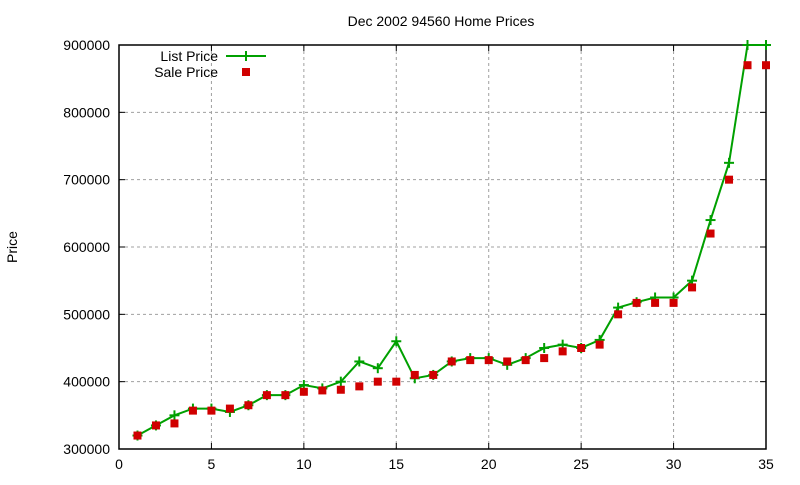 Image resolution: width=800 pixels, height=485 pixels. What do you see at coordinates (186, 72) in the screenshot?
I see `legend-label: Sale Price` at bounding box center [186, 72].